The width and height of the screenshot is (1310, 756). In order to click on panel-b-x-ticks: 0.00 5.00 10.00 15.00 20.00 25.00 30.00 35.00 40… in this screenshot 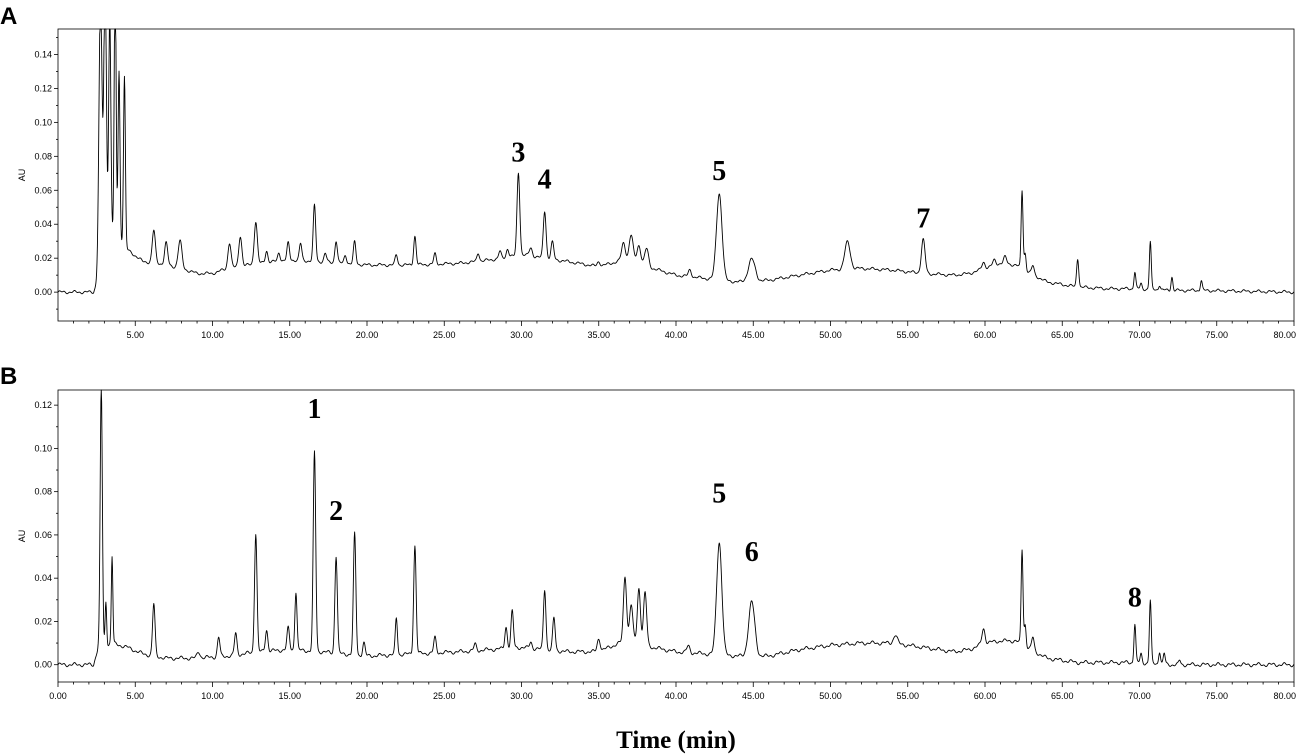, I will do `click(672, 691)`.